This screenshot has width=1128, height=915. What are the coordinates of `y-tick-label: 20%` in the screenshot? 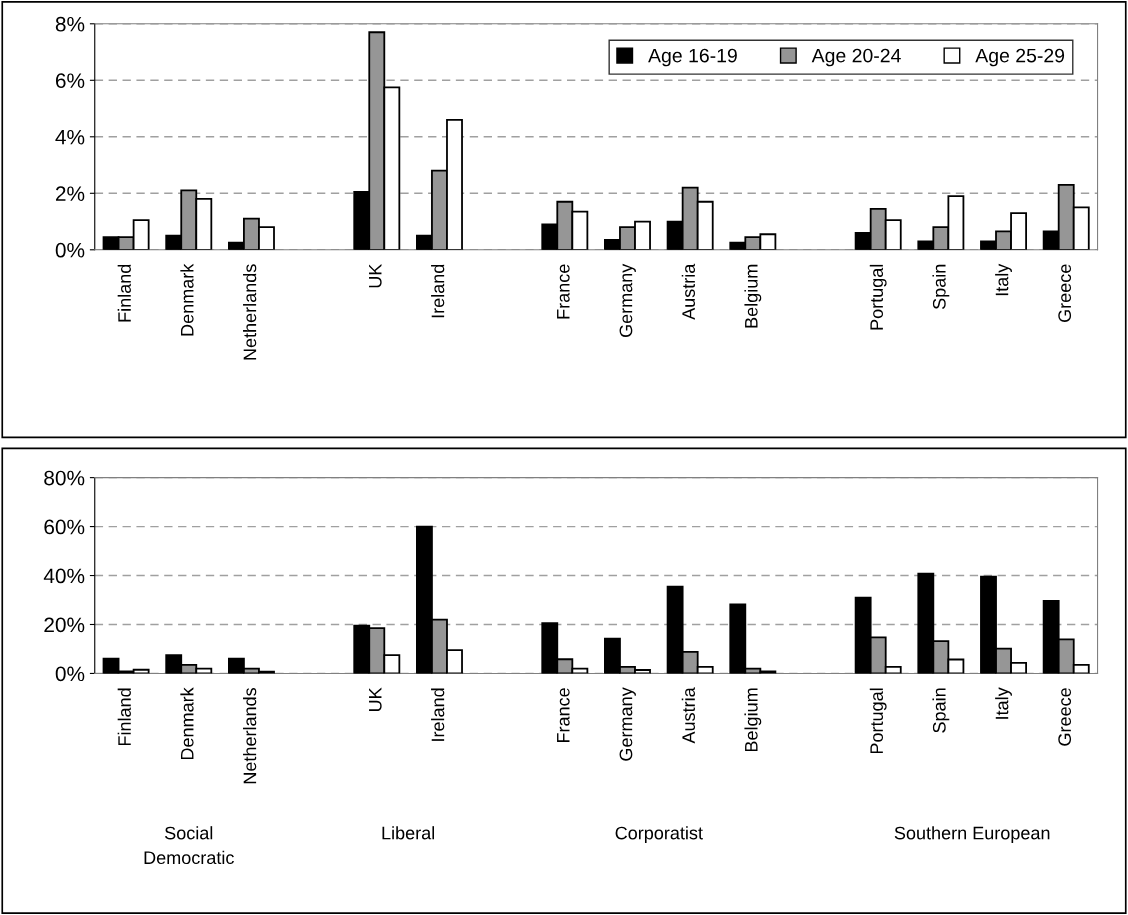 It's located at (64, 625).